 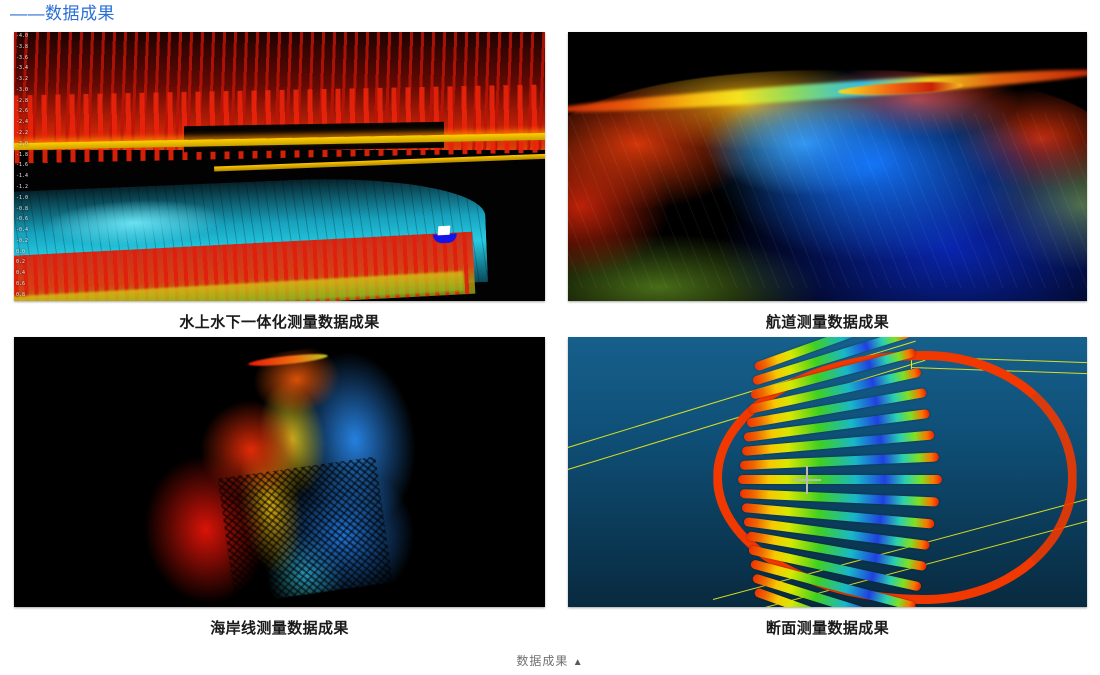 I want to click on axis-tick-label: -3.0, so click(x=22, y=89).